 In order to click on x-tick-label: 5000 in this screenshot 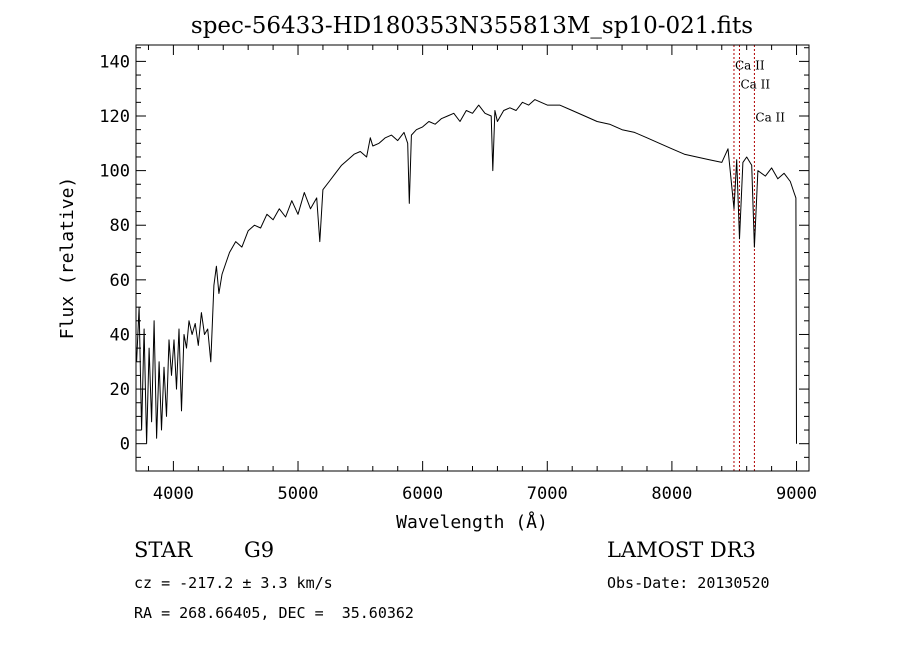, I will do `click(298, 494)`.